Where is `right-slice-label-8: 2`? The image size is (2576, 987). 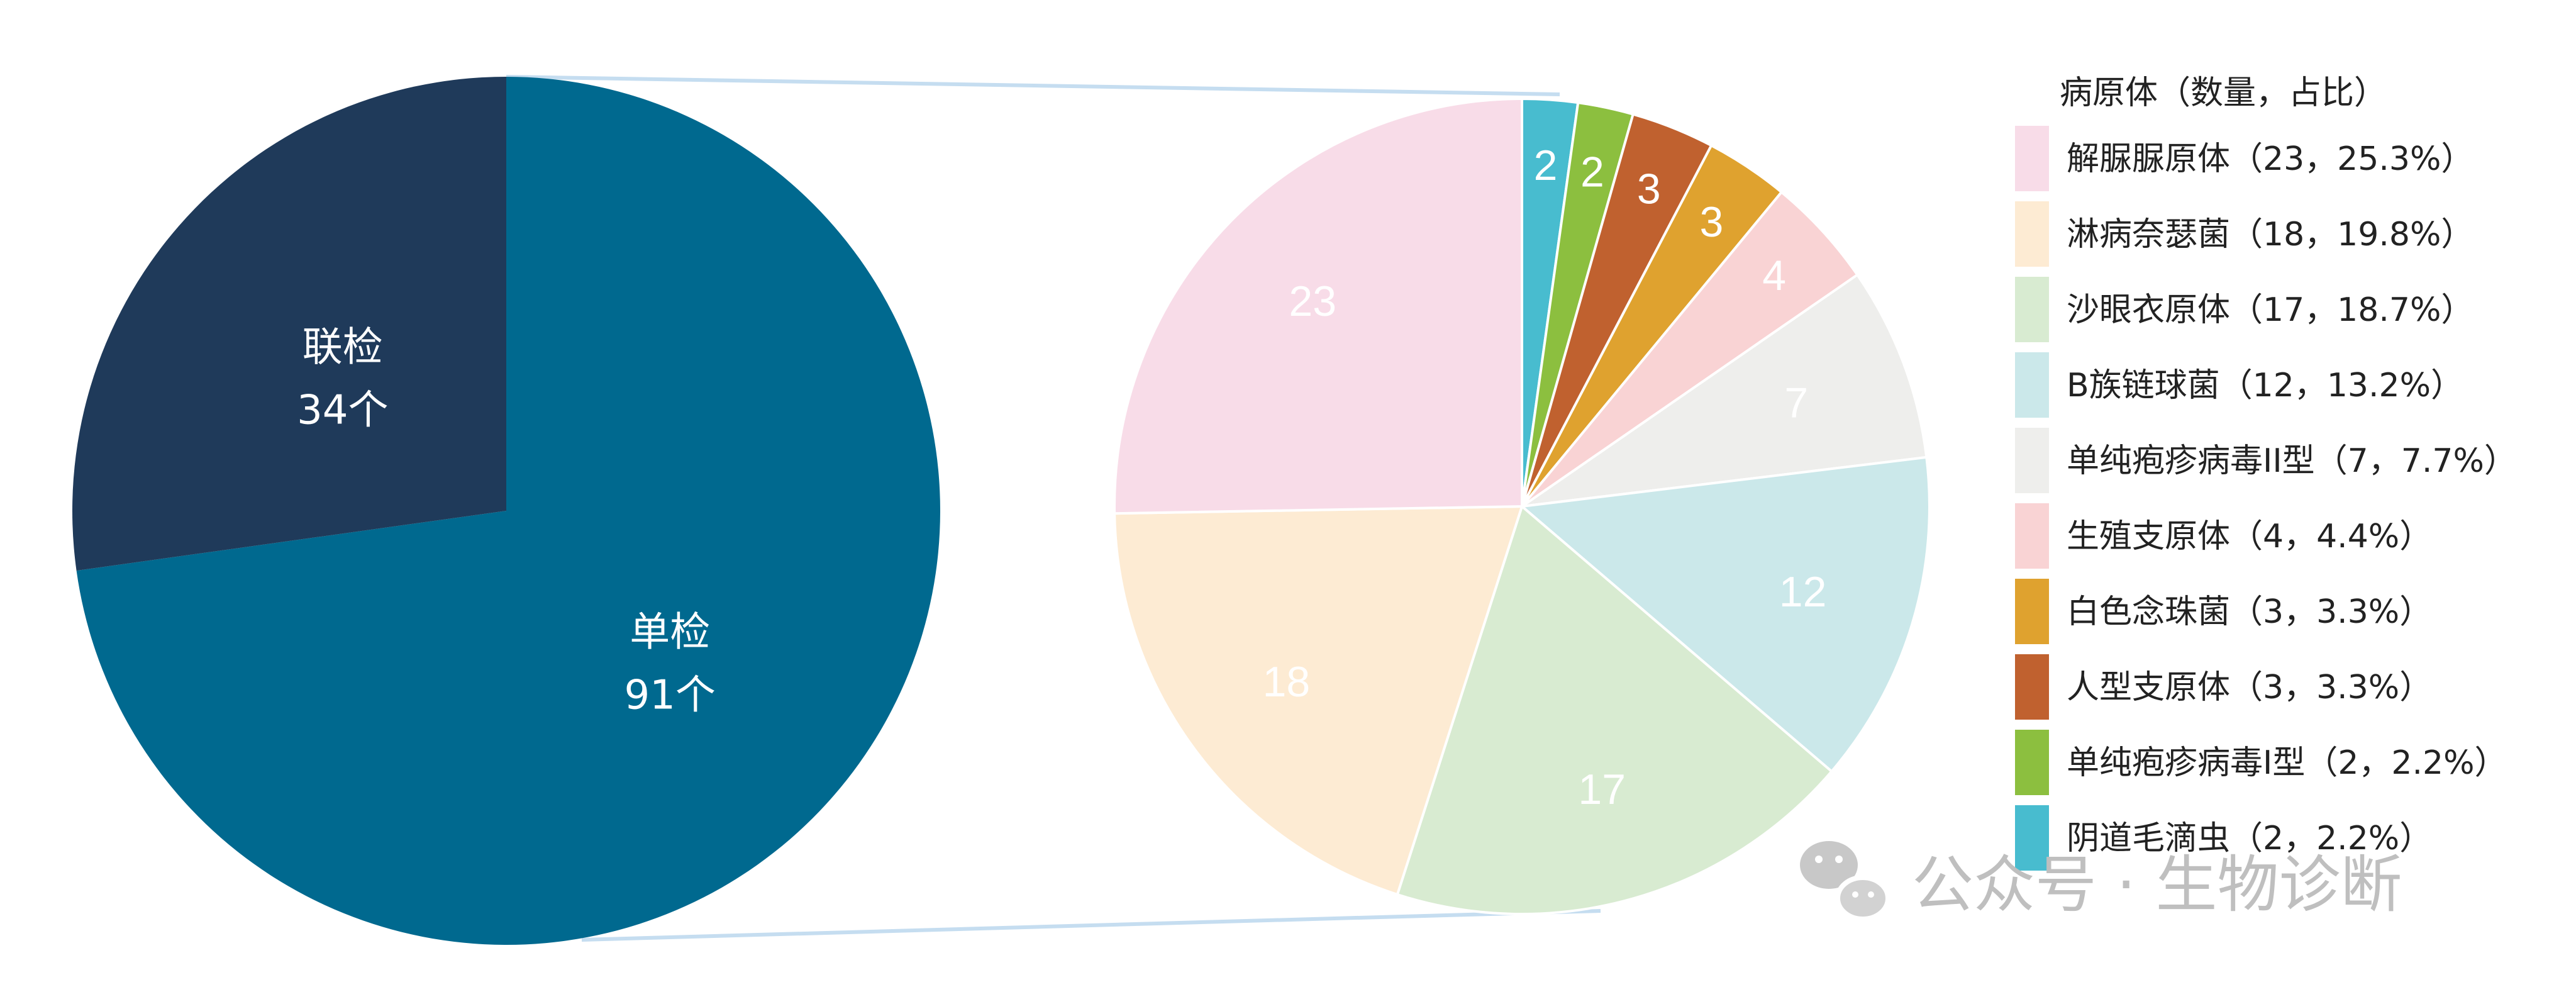
right-slice-label-8: 2 is located at coordinates (1592, 172).